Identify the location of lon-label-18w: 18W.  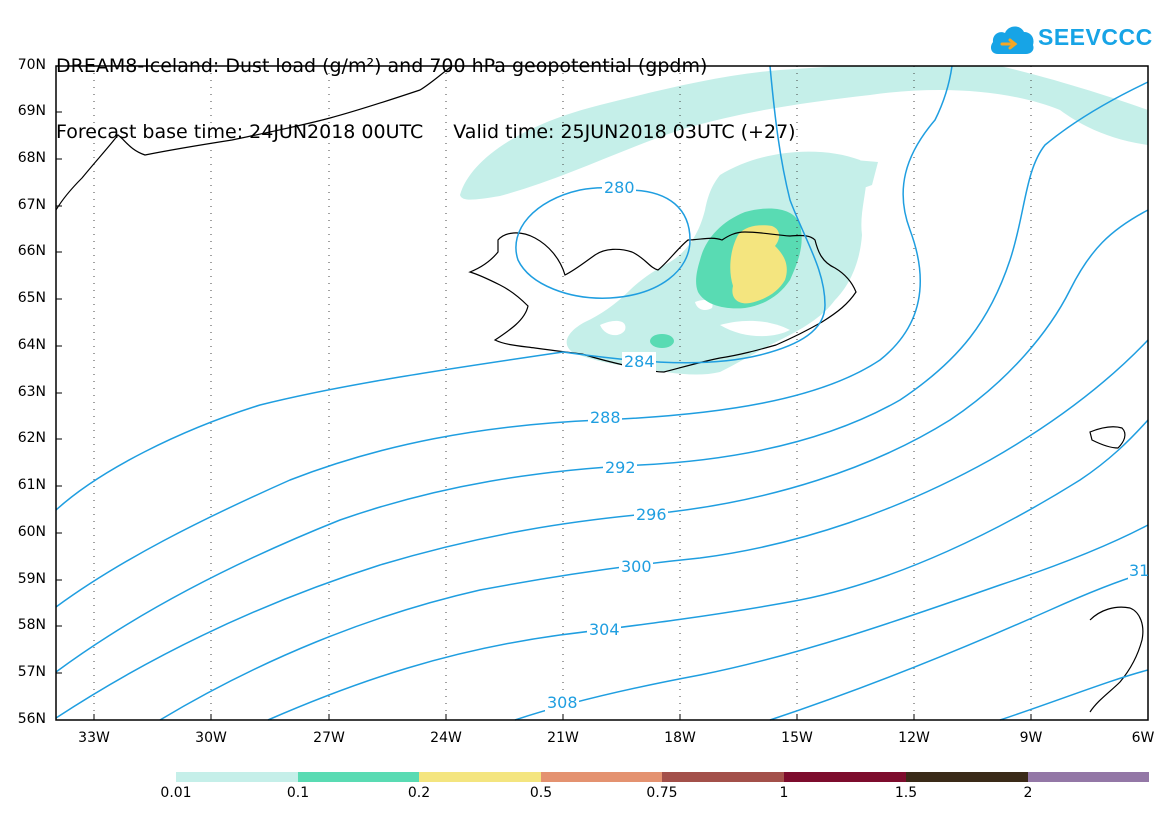
(680, 738).